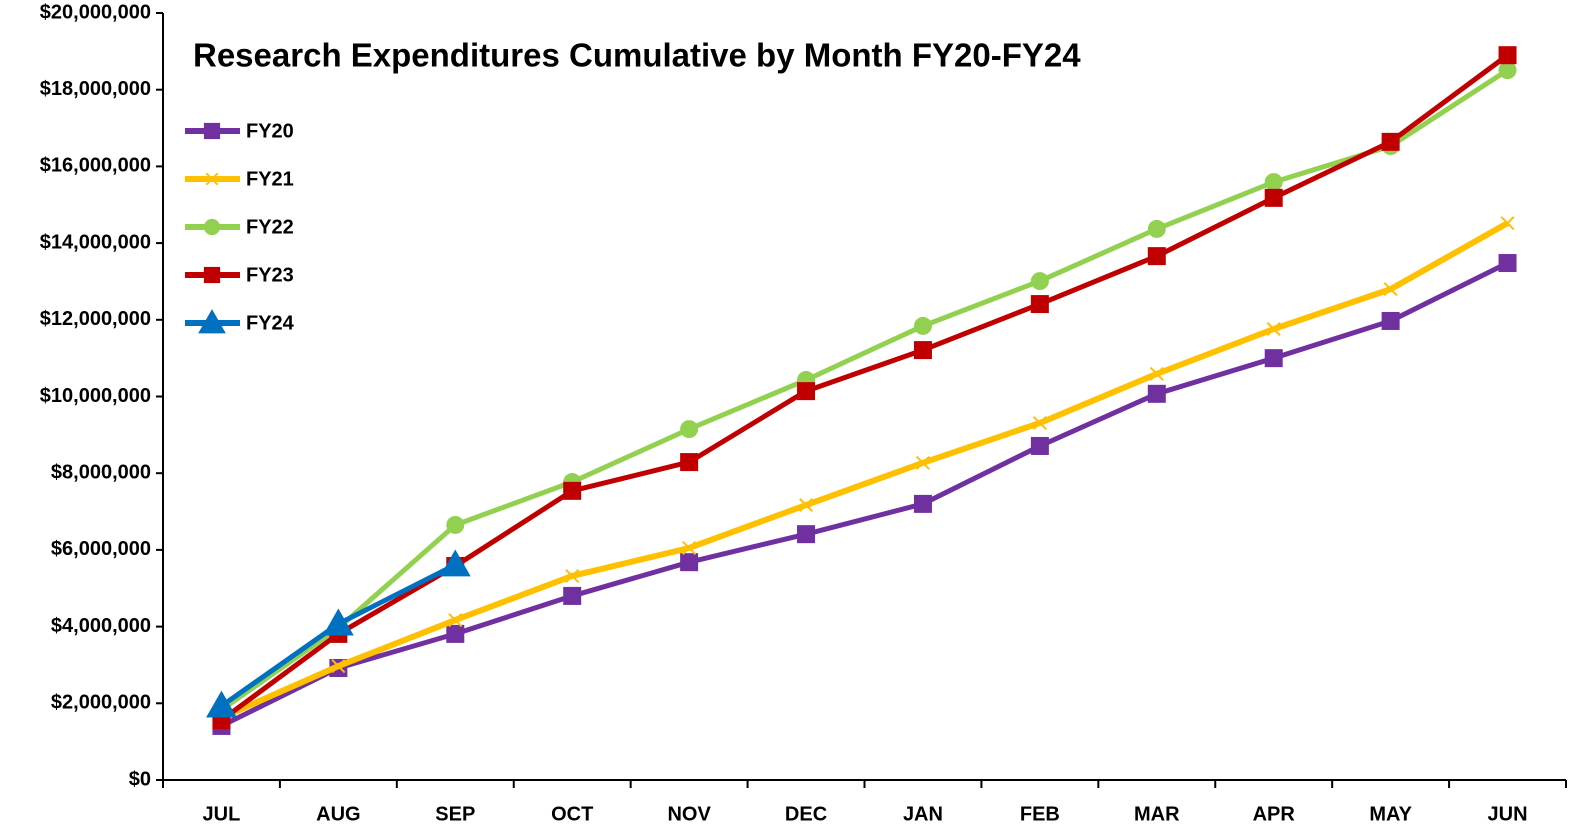 This screenshot has width=1583, height=836. What do you see at coordinates (572, 814) in the screenshot?
I see `x-tick-label: OCT` at bounding box center [572, 814].